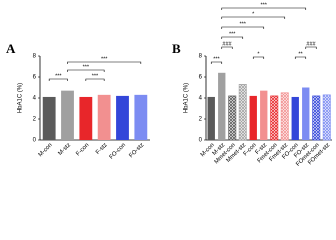 The width and height of the screenshot is (336, 240). What do you see at coordinates (176, 48) in the screenshot?
I see `panel-label: B` at bounding box center [176, 48].